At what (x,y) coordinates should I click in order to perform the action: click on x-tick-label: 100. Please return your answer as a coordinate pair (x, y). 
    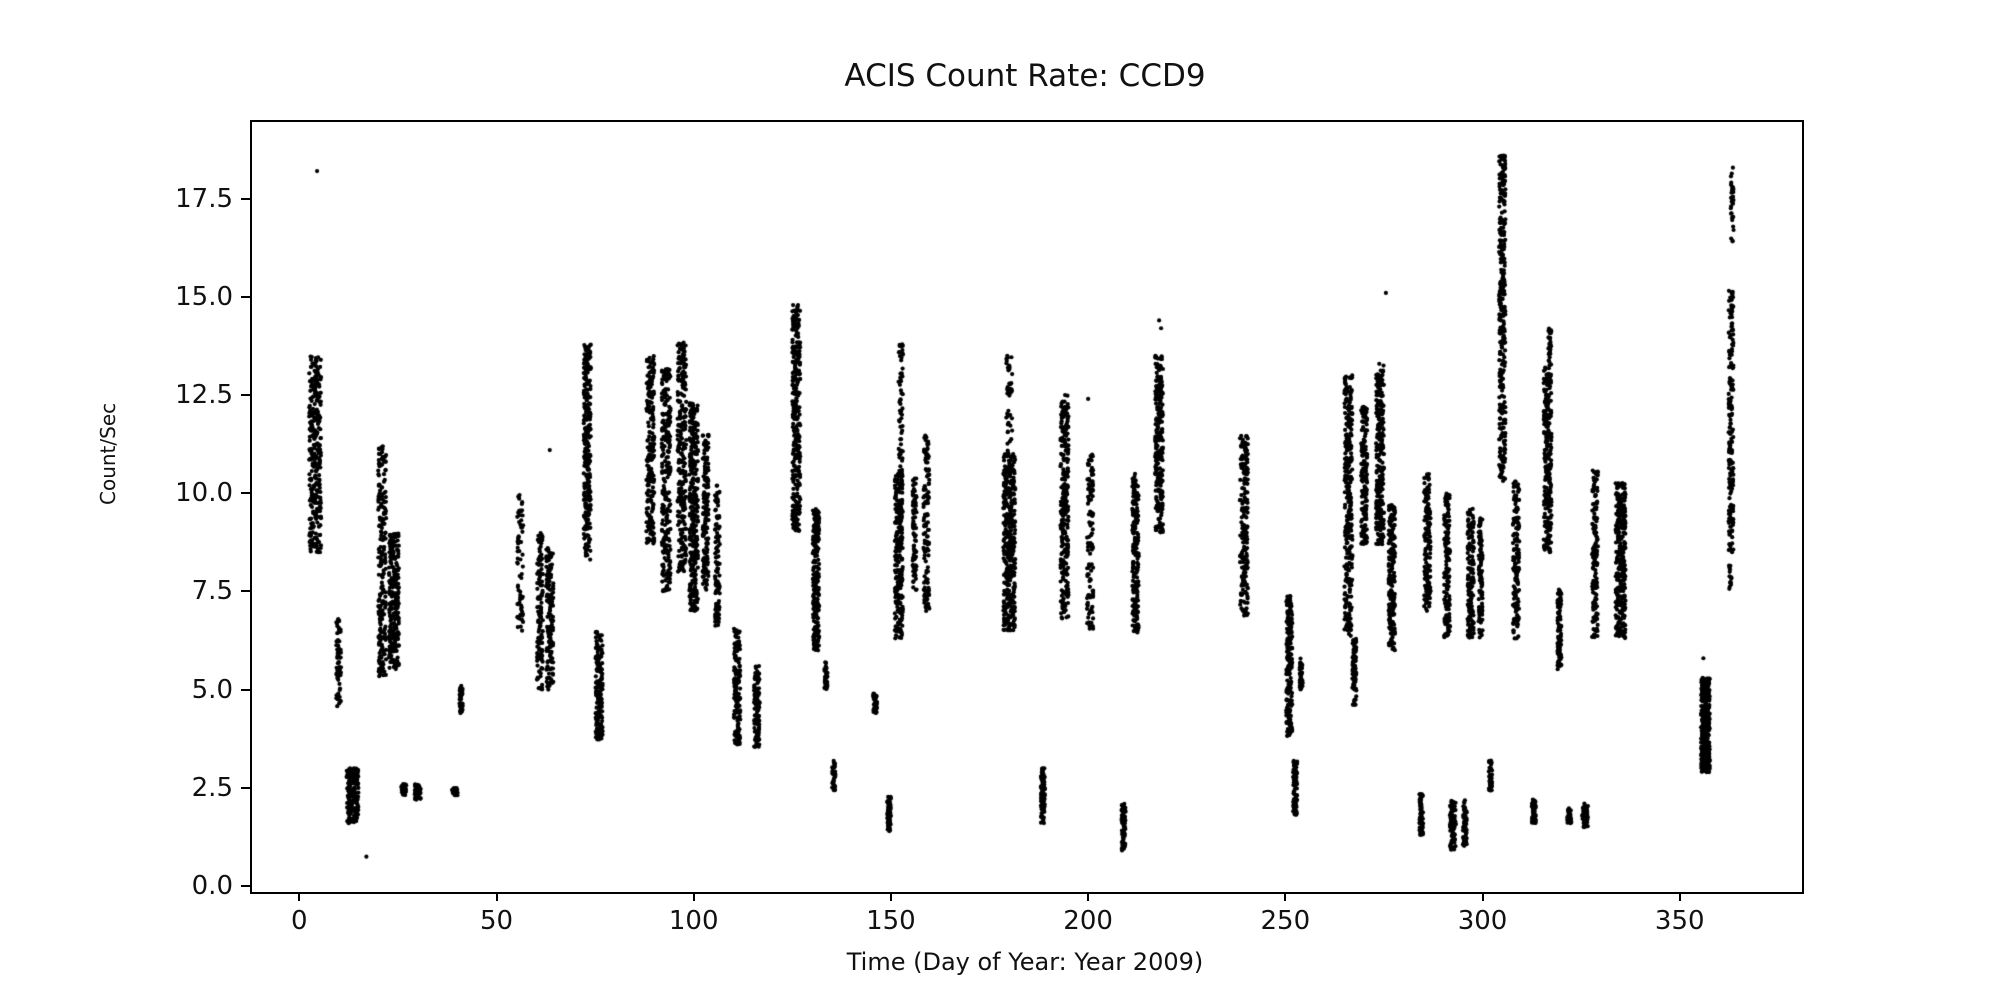
    Looking at the image, I should click on (693, 921).